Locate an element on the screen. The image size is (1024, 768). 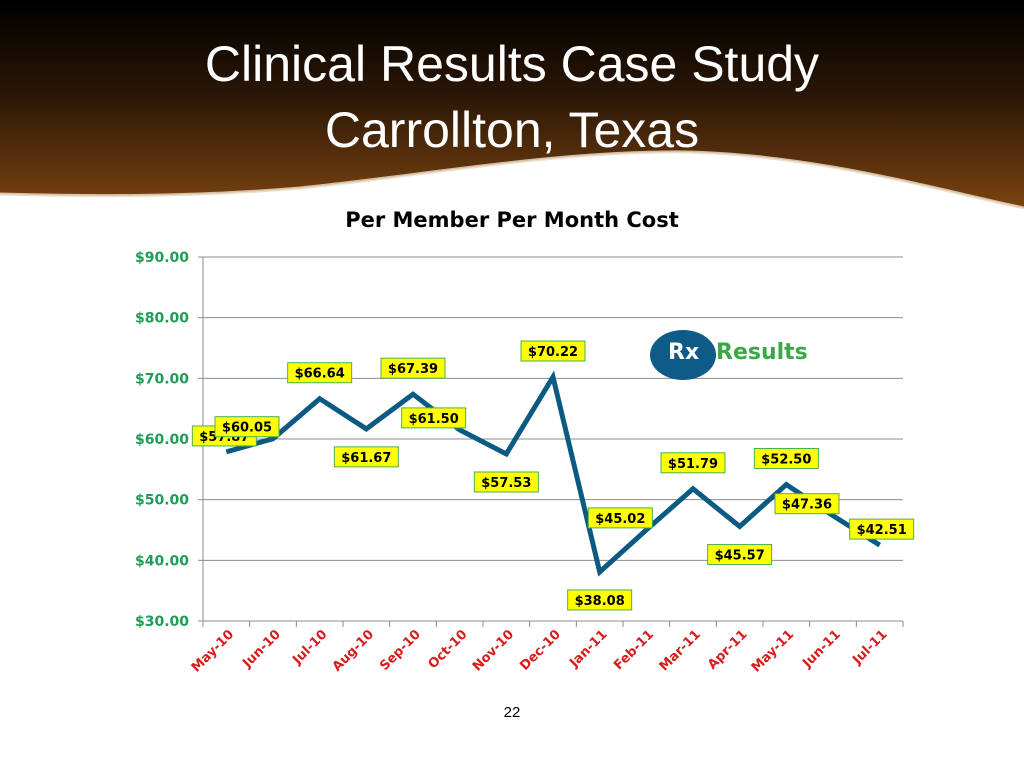
data-label-text: $61.67 is located at coordinates (366, 458).